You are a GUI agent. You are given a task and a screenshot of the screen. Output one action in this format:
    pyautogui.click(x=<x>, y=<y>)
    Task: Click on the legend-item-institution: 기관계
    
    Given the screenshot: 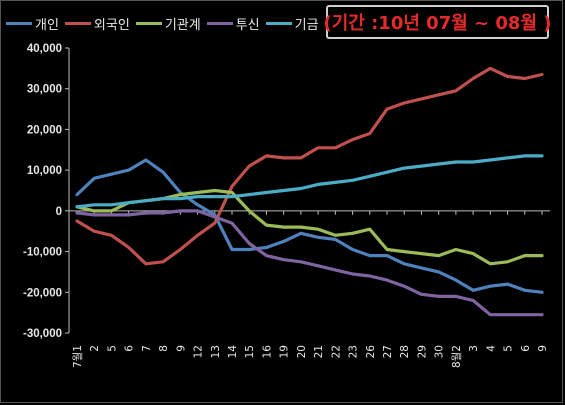 What is the action you would take?
    pyautogui.click(x=168, y=23)
    